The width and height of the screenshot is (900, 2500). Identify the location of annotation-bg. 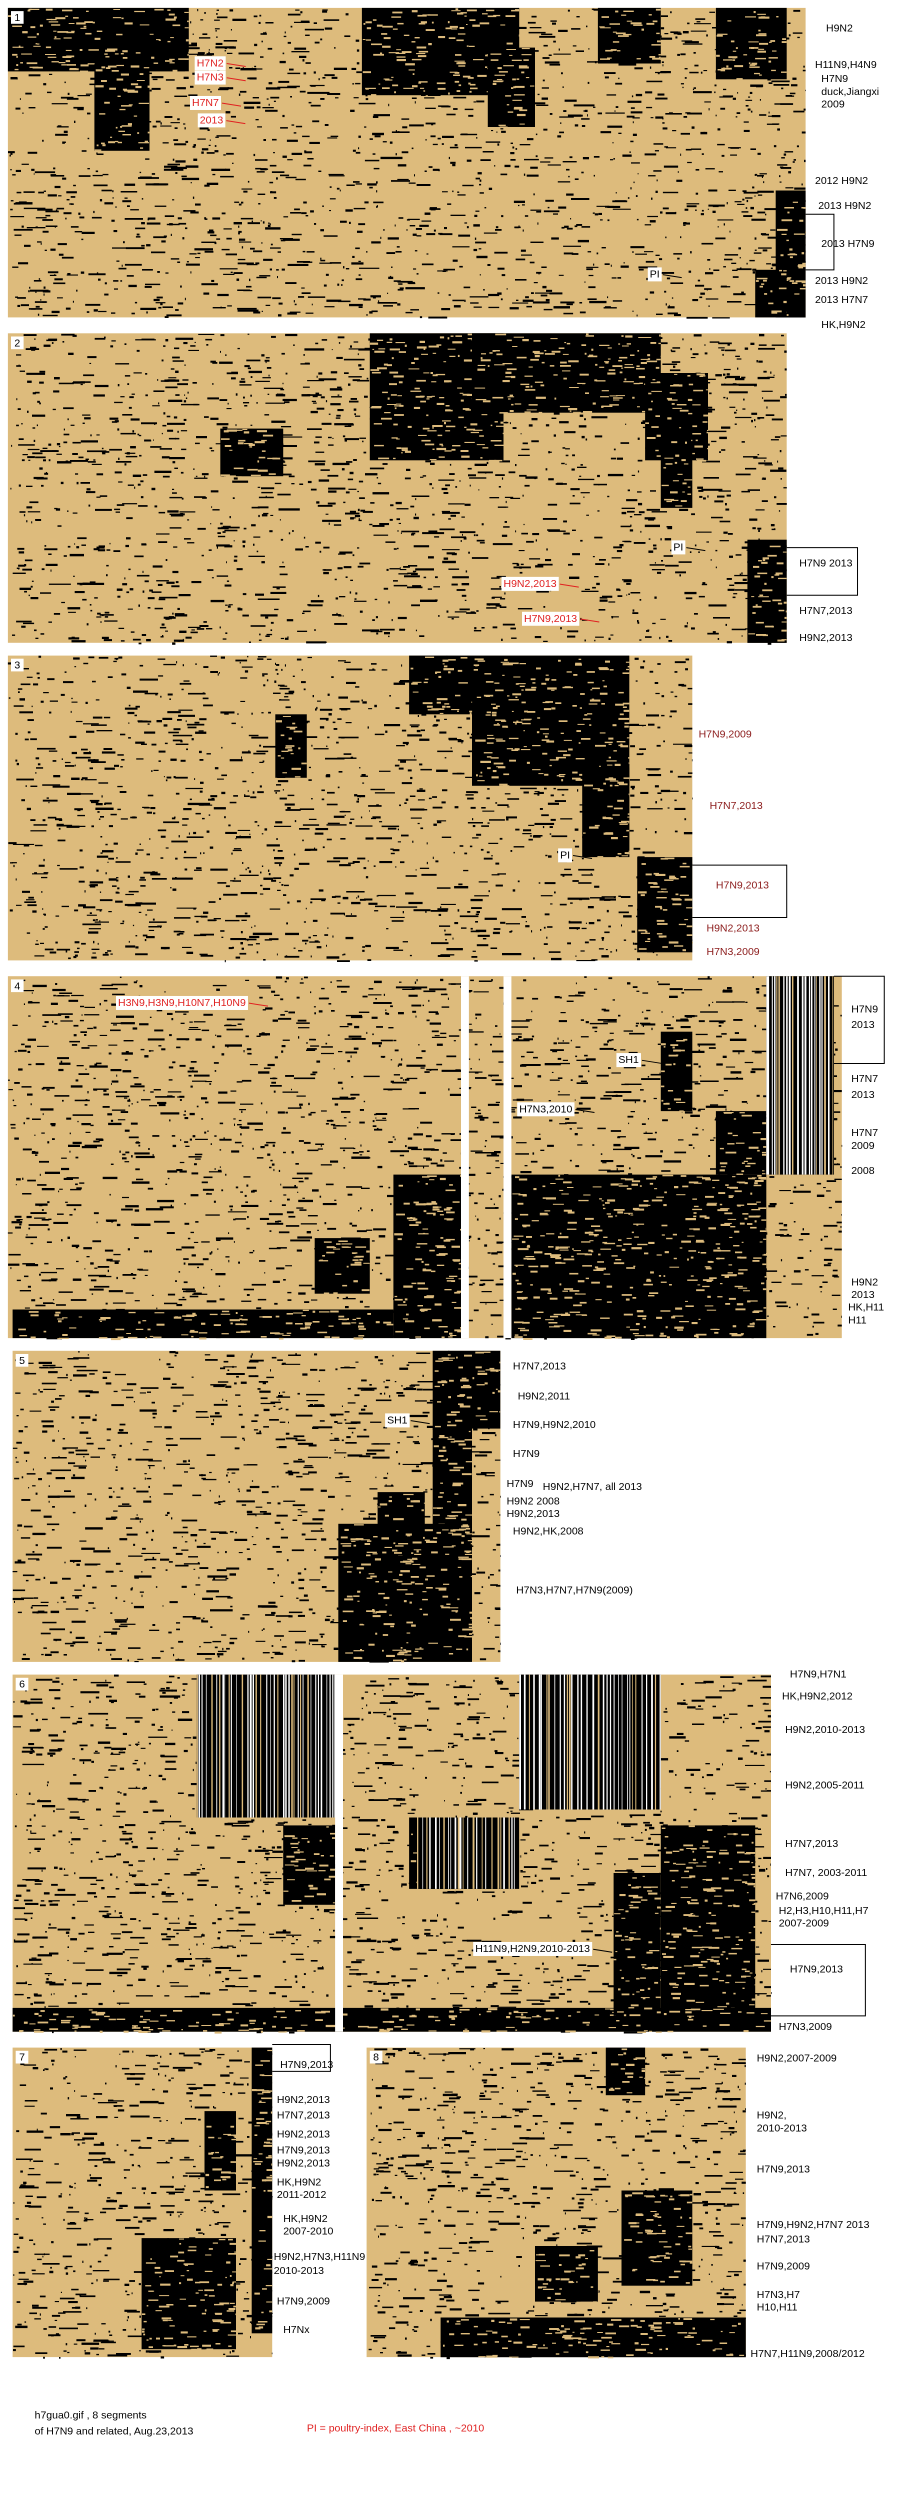
(678, 547).